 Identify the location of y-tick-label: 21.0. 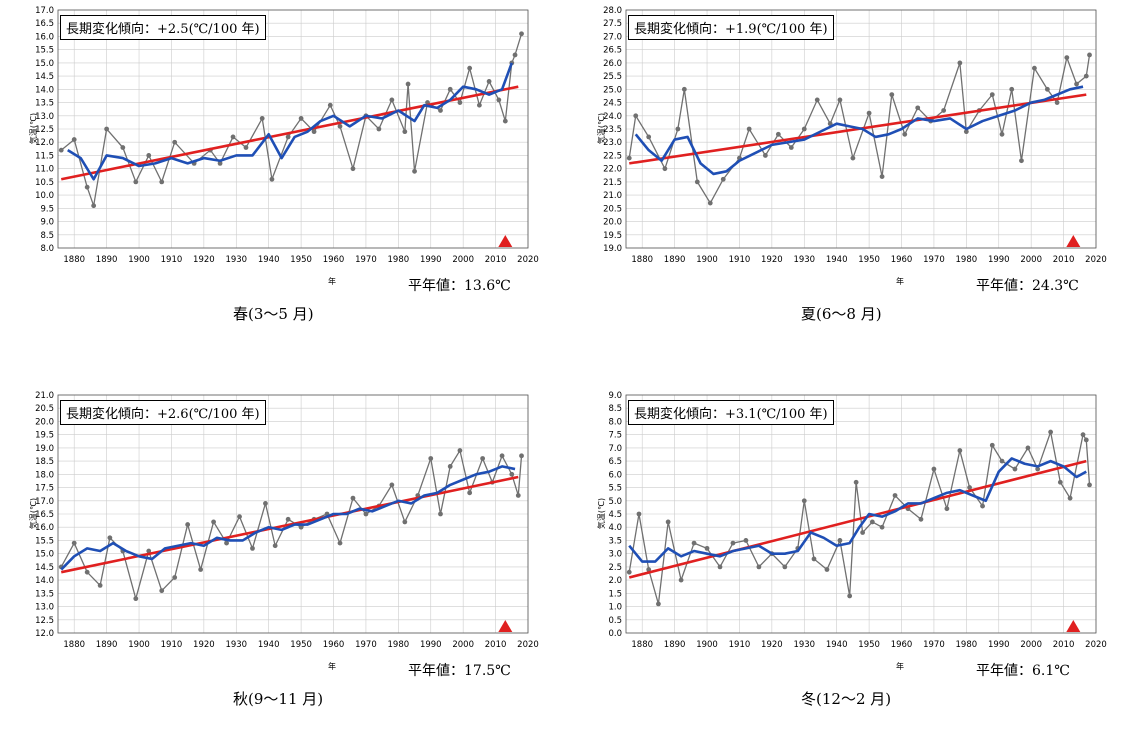
(44, 396).